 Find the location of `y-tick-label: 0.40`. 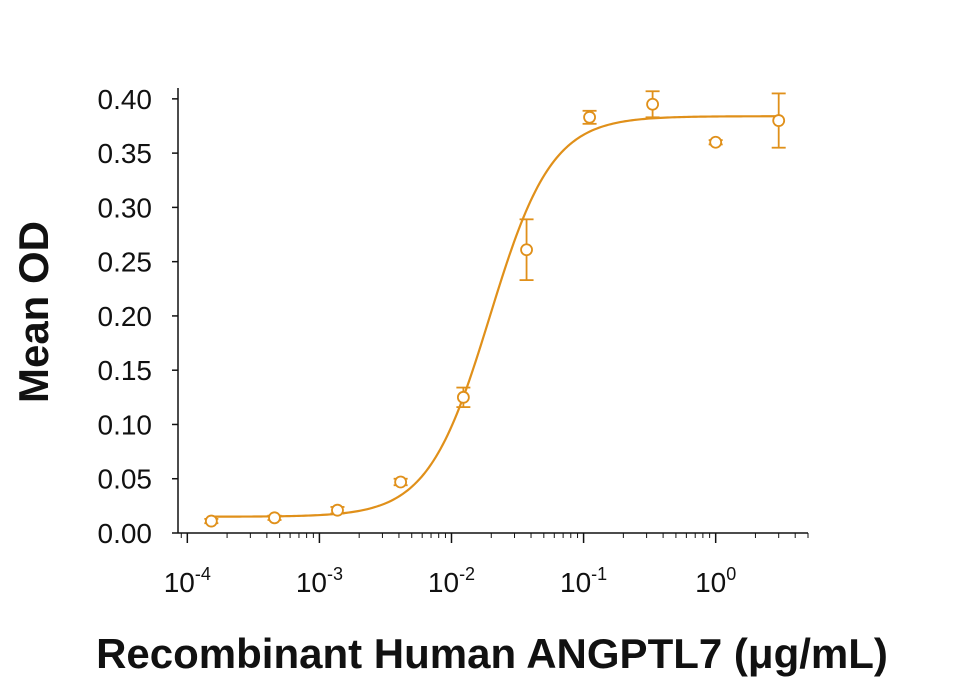

y-tick-label: 0.40 is located at coordinates (125, 99).